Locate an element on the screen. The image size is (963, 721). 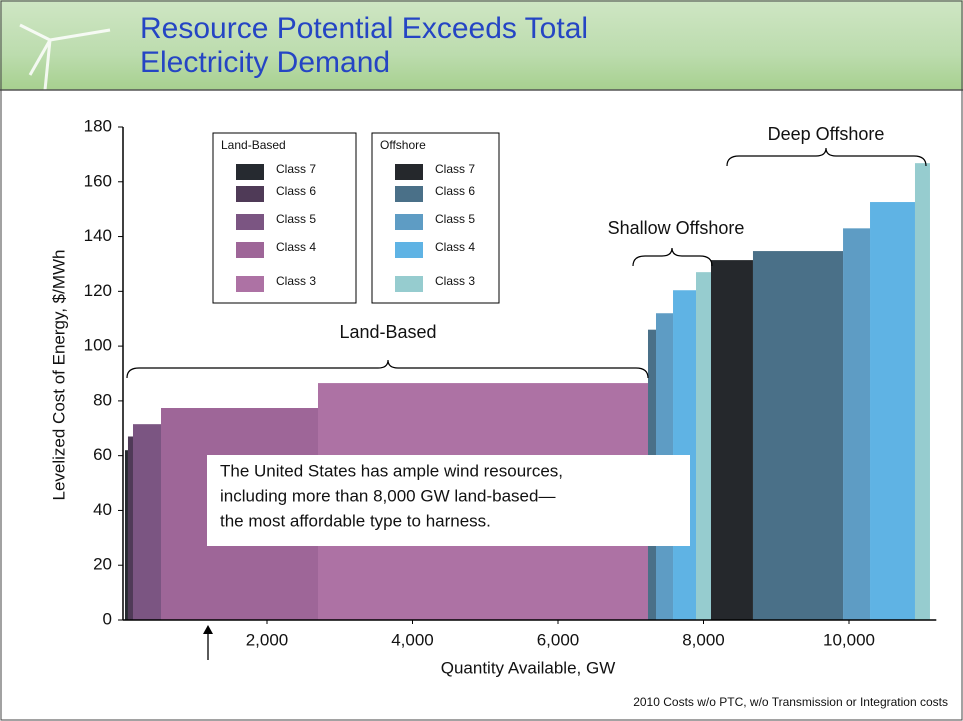
y-tick-label: 20 is located at coordinates (102, 564).